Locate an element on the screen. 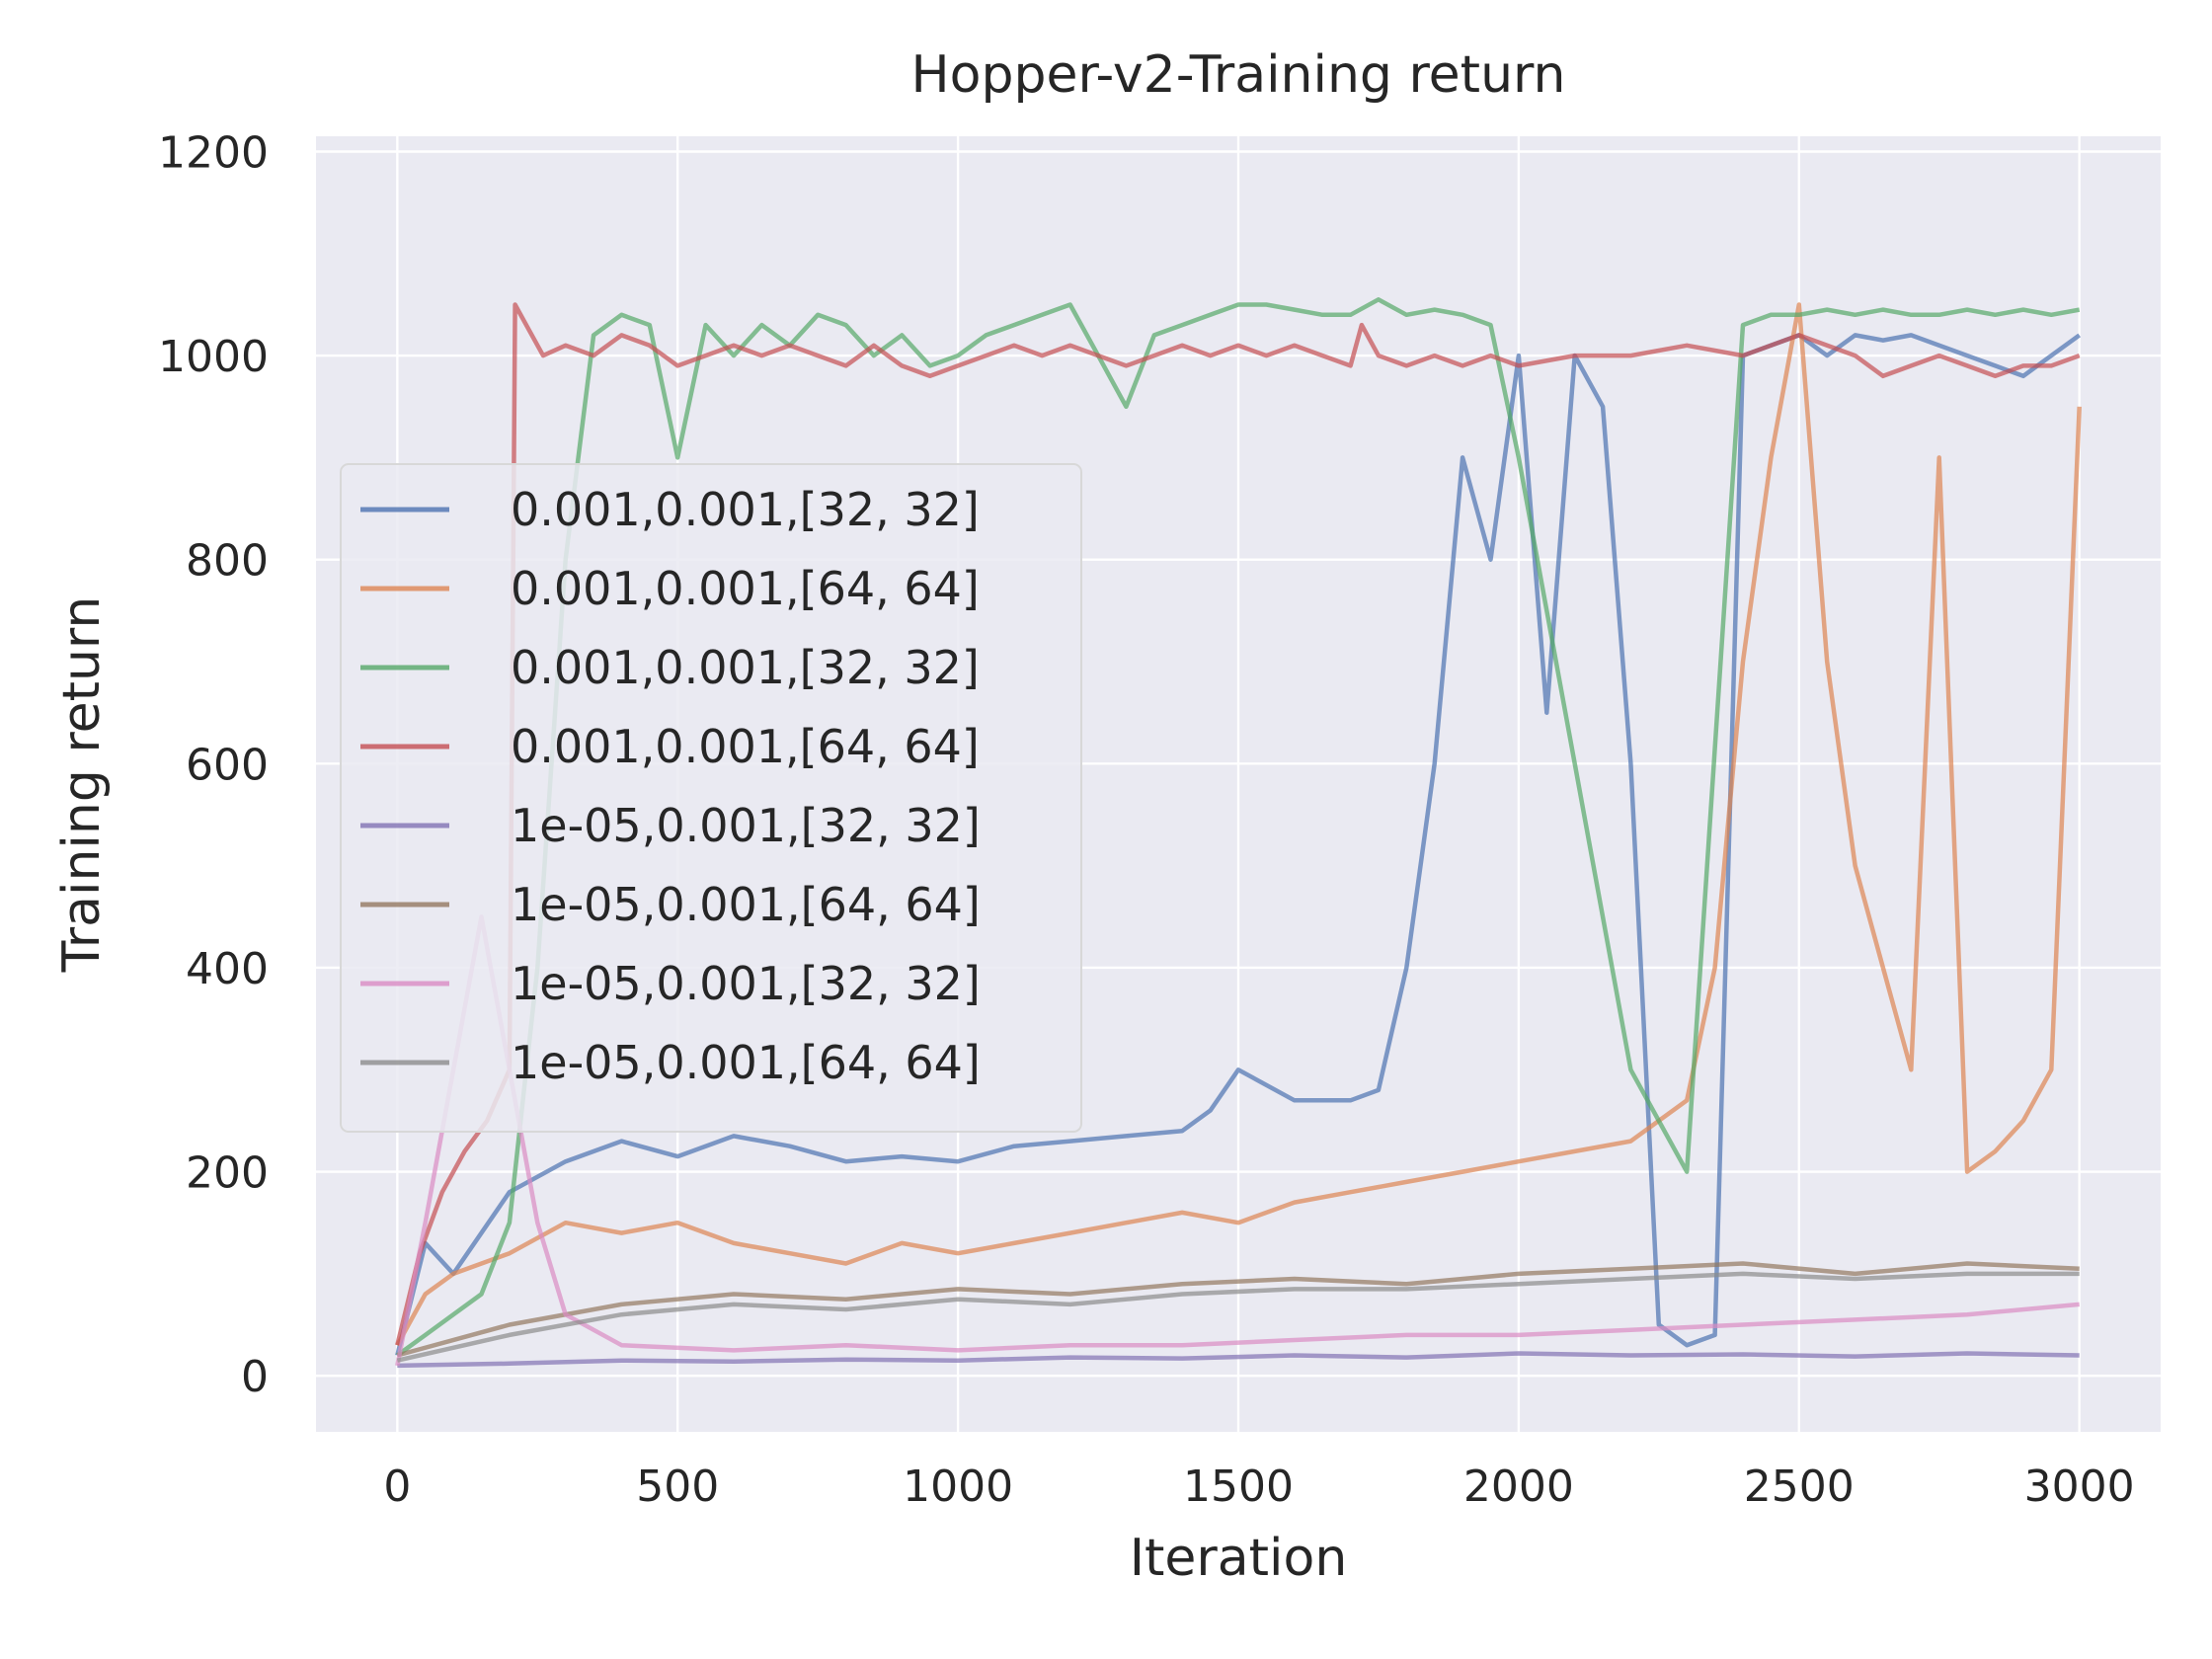  y-tick-label: 800 is located at coordinates (228, 561).